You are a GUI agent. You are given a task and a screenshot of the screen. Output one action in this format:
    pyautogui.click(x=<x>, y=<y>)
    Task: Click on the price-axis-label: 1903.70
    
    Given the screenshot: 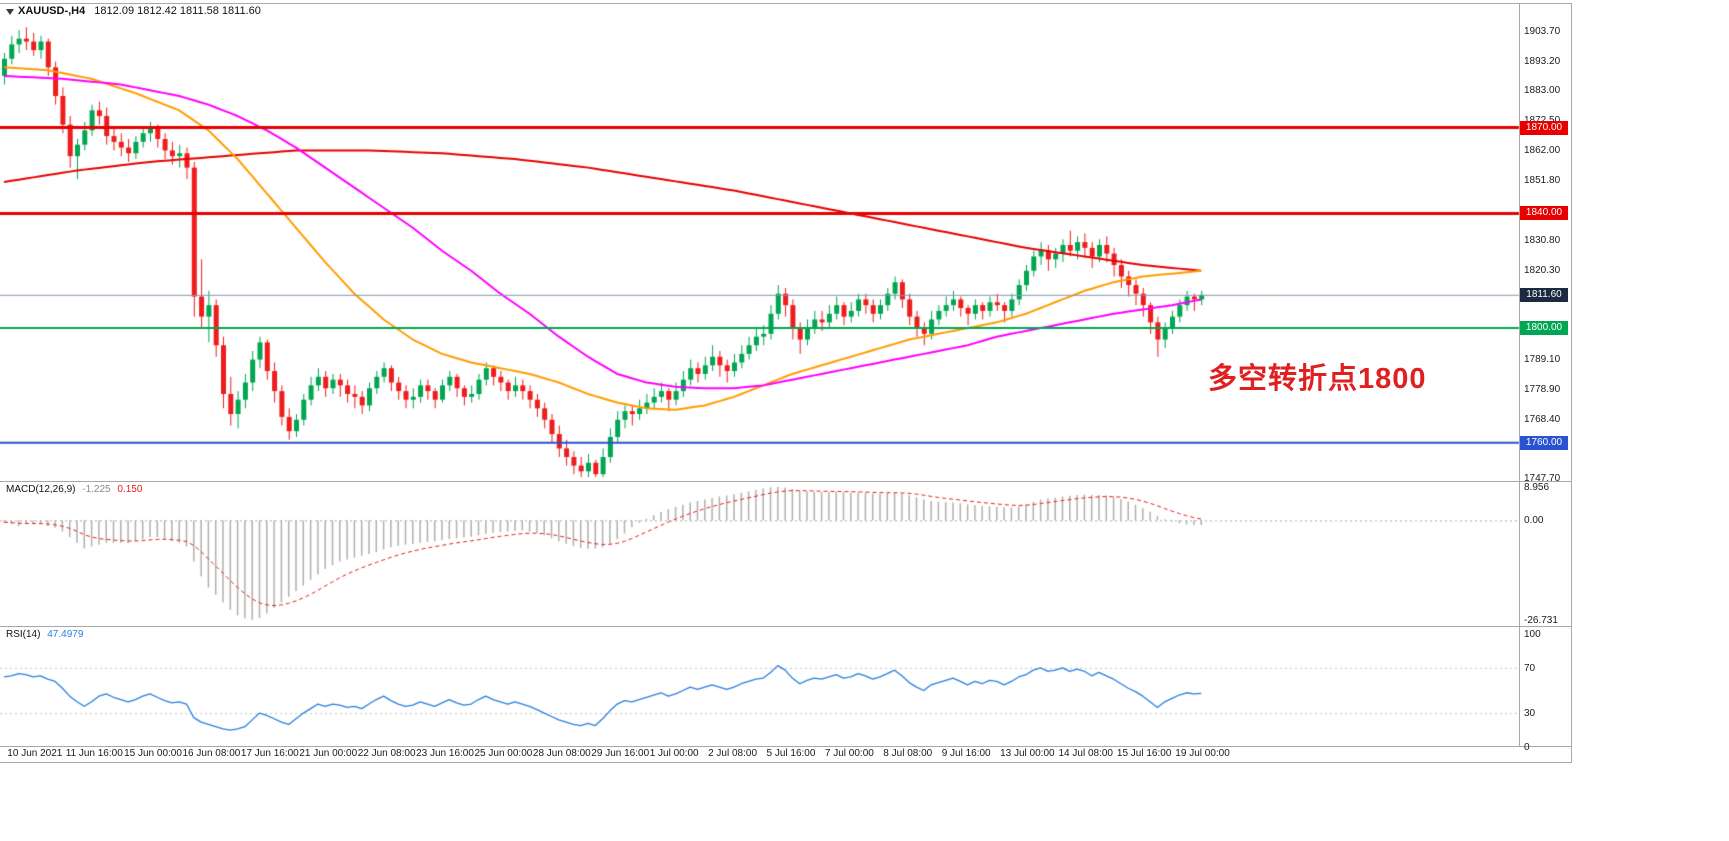 What is the action you would take?
    pyautogui.click(x=1542, y=31)
    